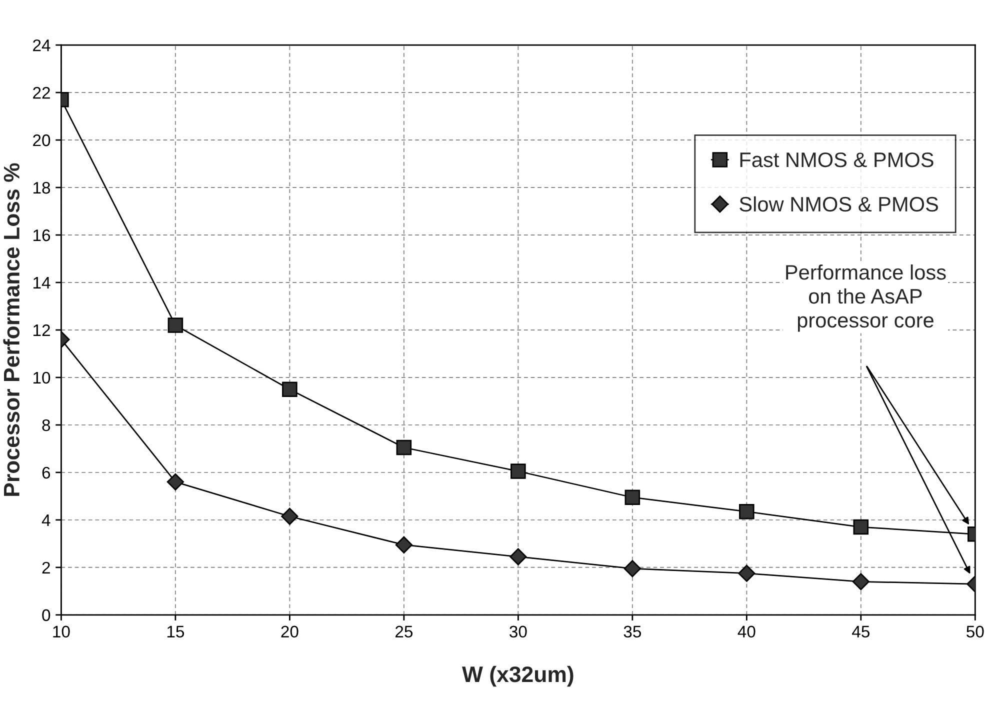 This screenshot has width=987, height=715. Describe the element at coordinates (632, 632) in the screenshot. I see `x-tick-label: 35` at that location.